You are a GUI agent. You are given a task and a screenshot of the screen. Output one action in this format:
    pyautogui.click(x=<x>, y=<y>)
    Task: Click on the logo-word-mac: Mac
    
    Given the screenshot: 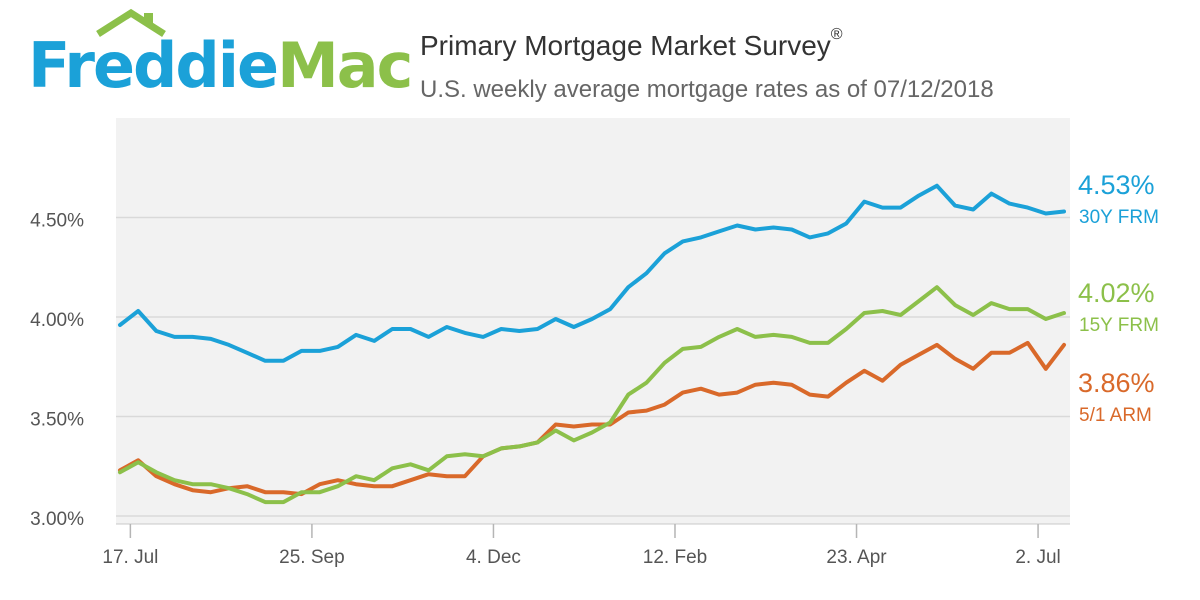 What is the action you would take?
    pyautogui.click(x=345, y=65)
    